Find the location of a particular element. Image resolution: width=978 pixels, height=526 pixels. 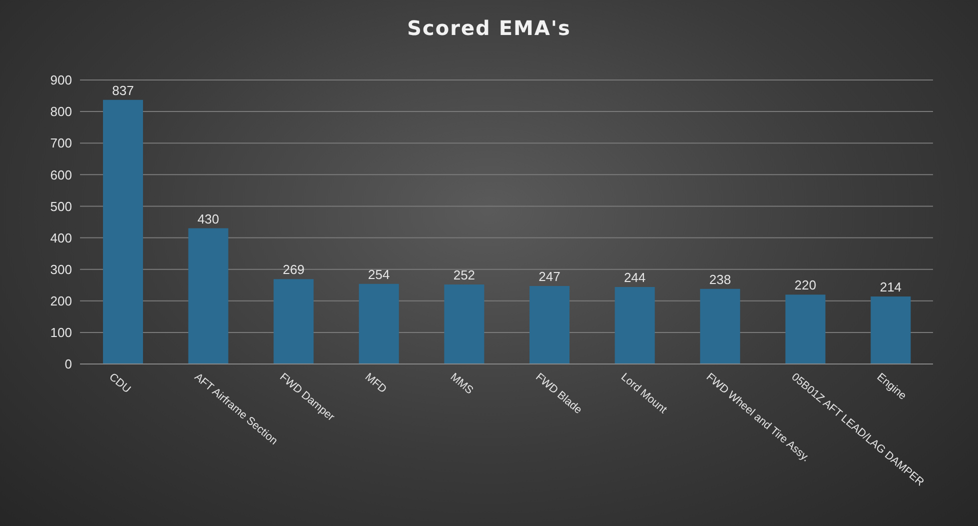

y-tick-label: 100 is located at coordinates (61, 332).